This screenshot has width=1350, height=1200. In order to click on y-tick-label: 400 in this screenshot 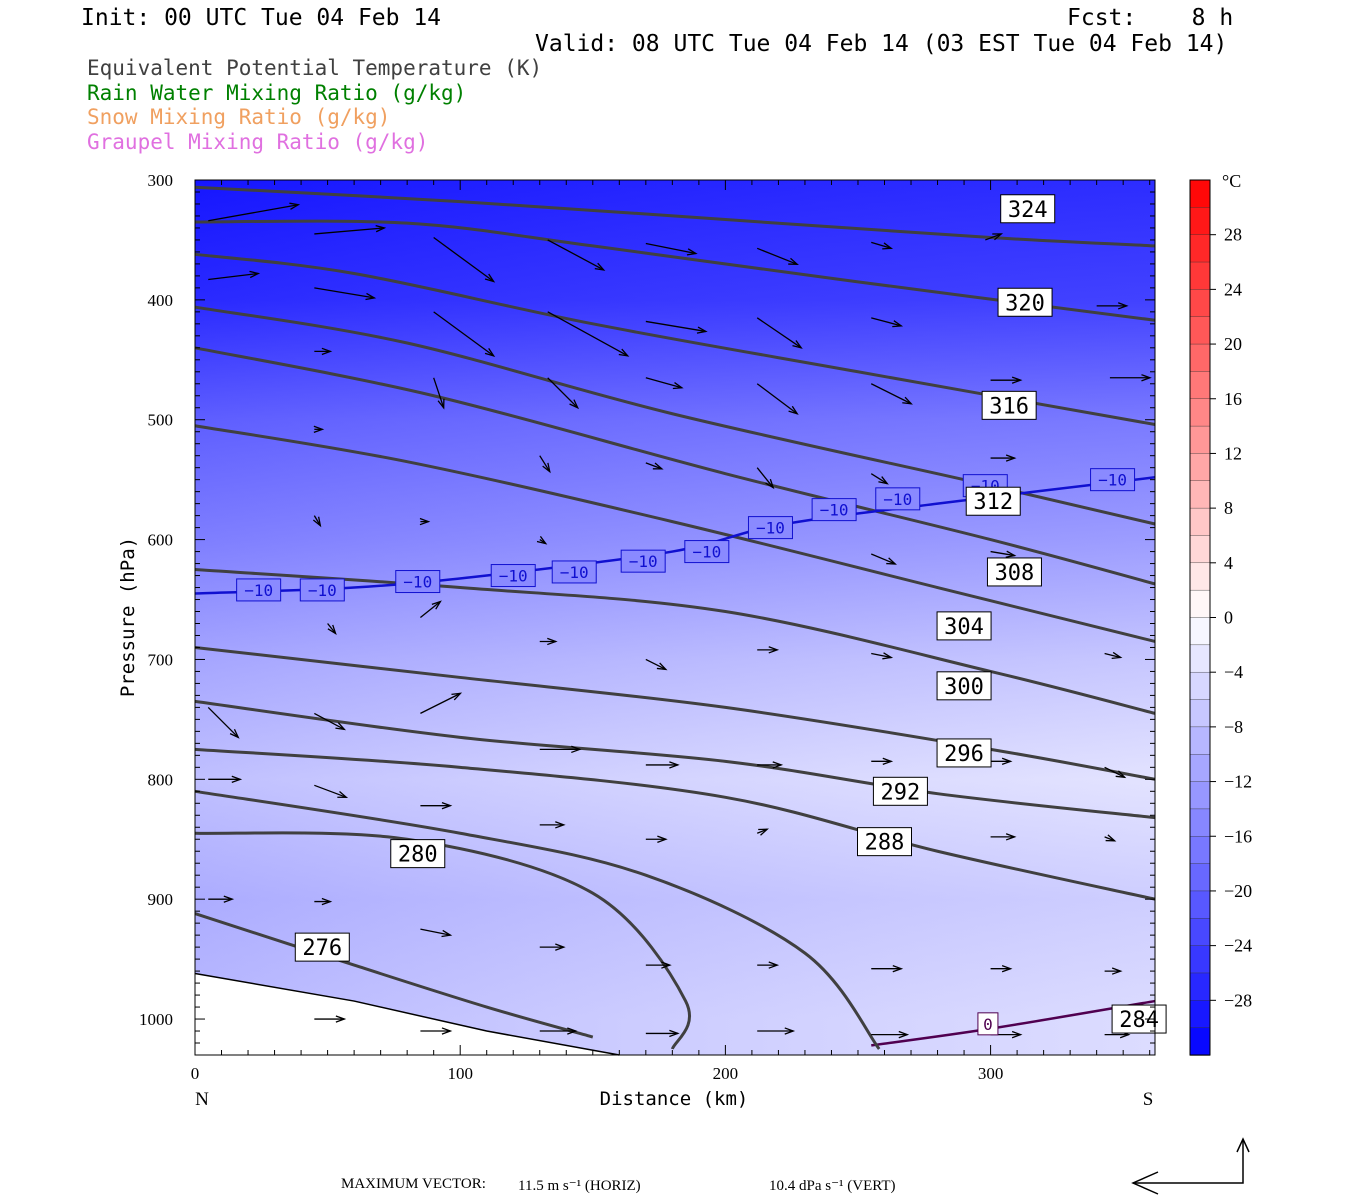, I will do `click(161, 300)`.